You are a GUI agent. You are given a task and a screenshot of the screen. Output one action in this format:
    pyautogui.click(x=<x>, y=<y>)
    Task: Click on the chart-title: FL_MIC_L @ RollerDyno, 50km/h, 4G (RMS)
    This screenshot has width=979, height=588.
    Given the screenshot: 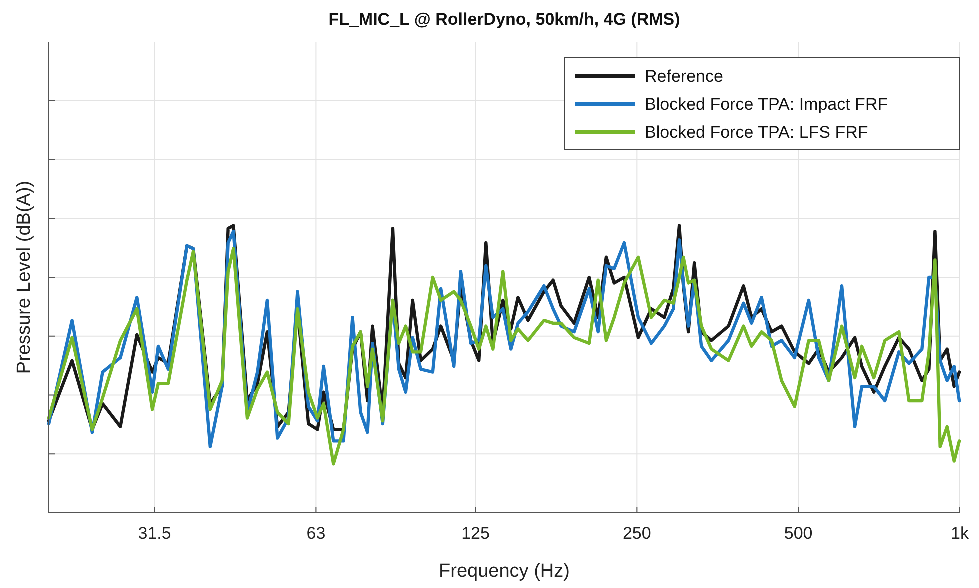 What is the action you would take?
    pyautogui.click(x=504, y=19)
    